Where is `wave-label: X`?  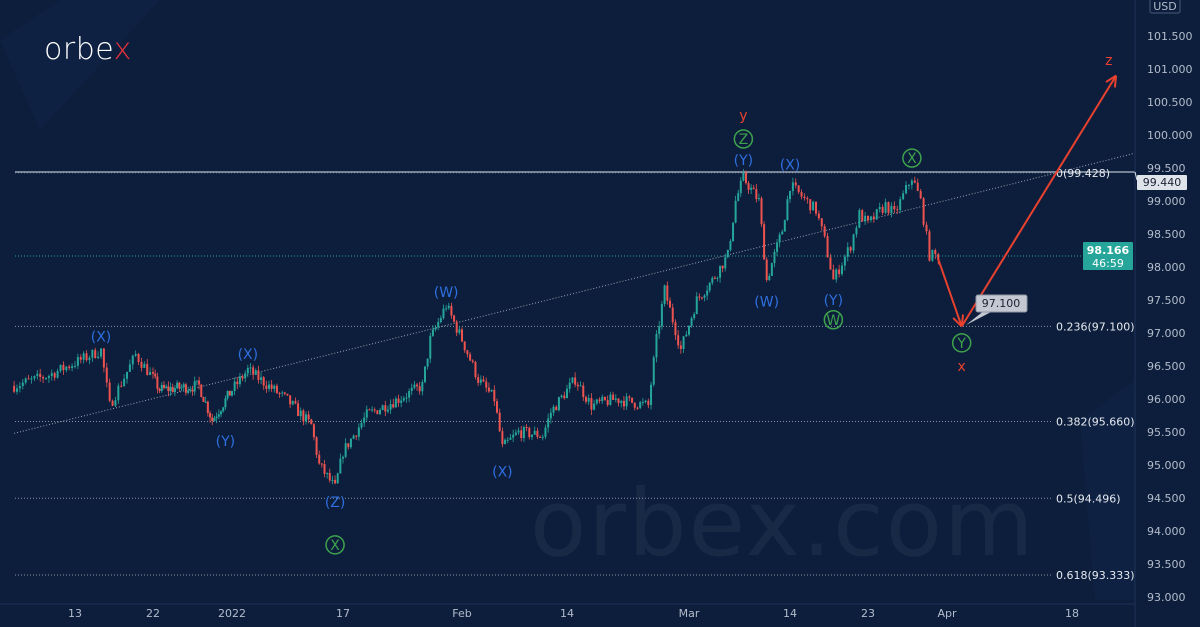 wave-label: X is located at coordinates (912, 159).